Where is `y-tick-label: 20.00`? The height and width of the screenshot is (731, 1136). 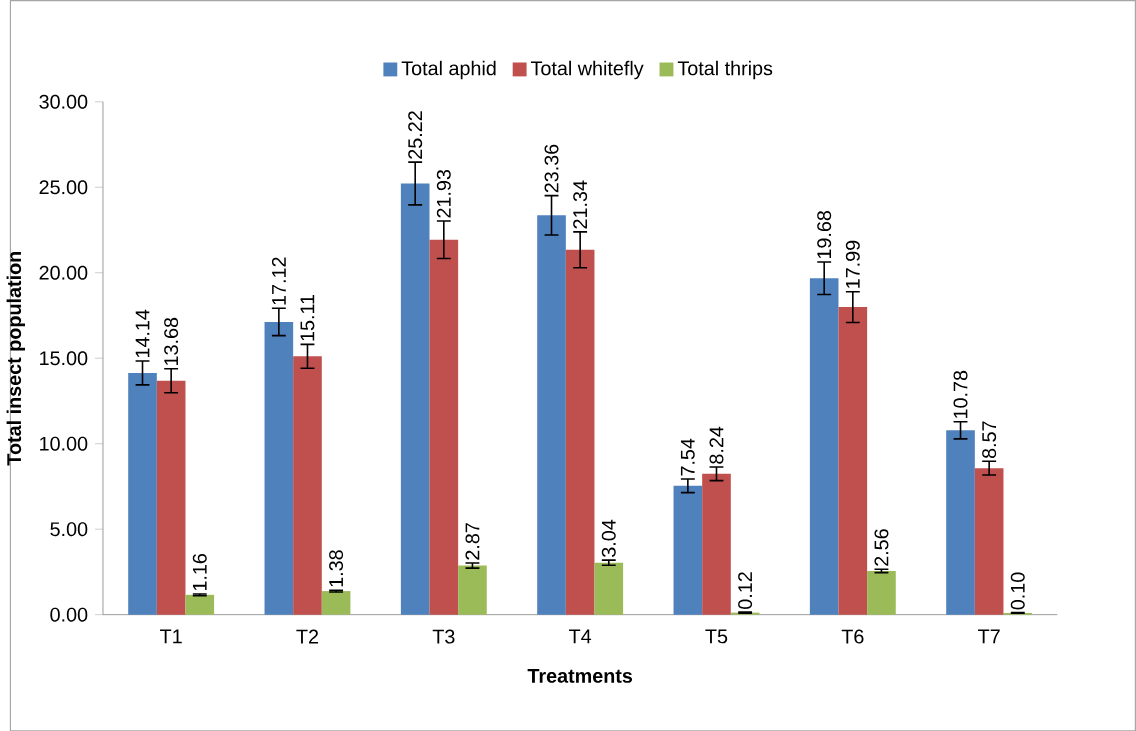 y-tick-label: 20.00 is located at coordinates (63, 272).